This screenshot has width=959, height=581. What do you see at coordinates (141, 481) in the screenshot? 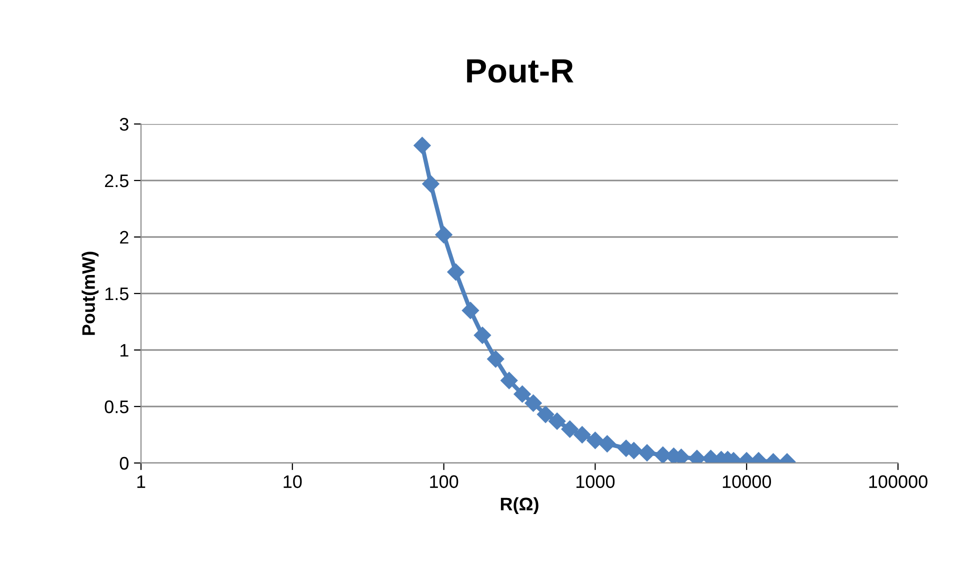
I see `x-tick-label: 1` at bounding box center [141, 481].